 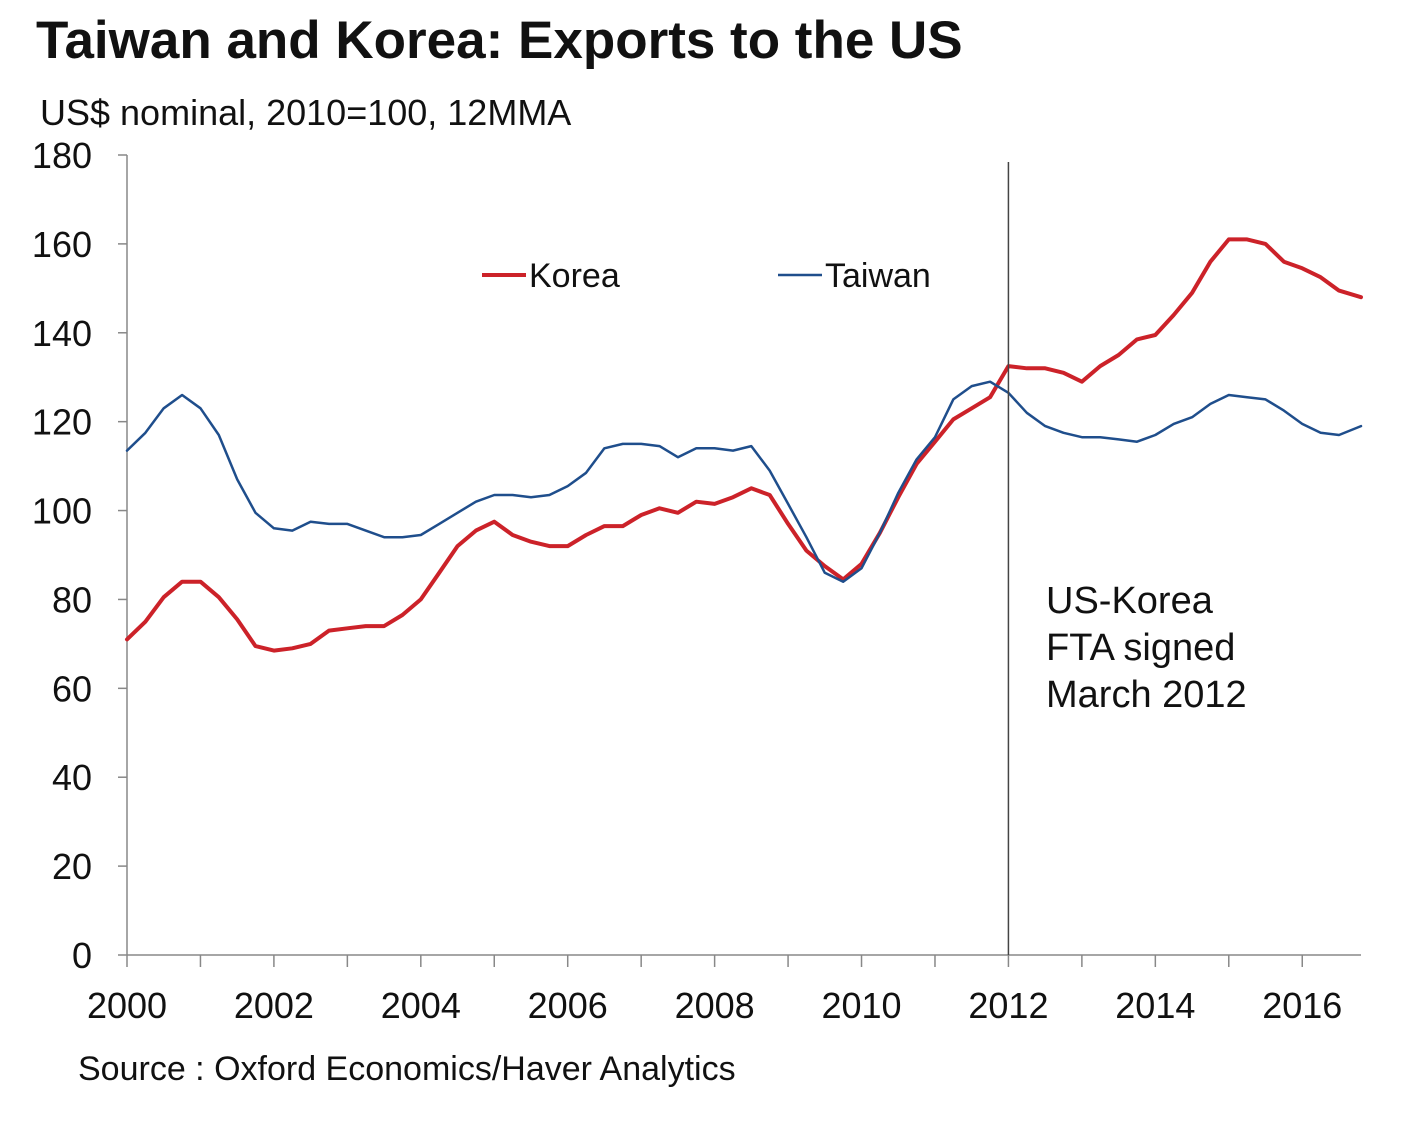 I want to click on y-tick-label: 140, so click(x=62, y=333).